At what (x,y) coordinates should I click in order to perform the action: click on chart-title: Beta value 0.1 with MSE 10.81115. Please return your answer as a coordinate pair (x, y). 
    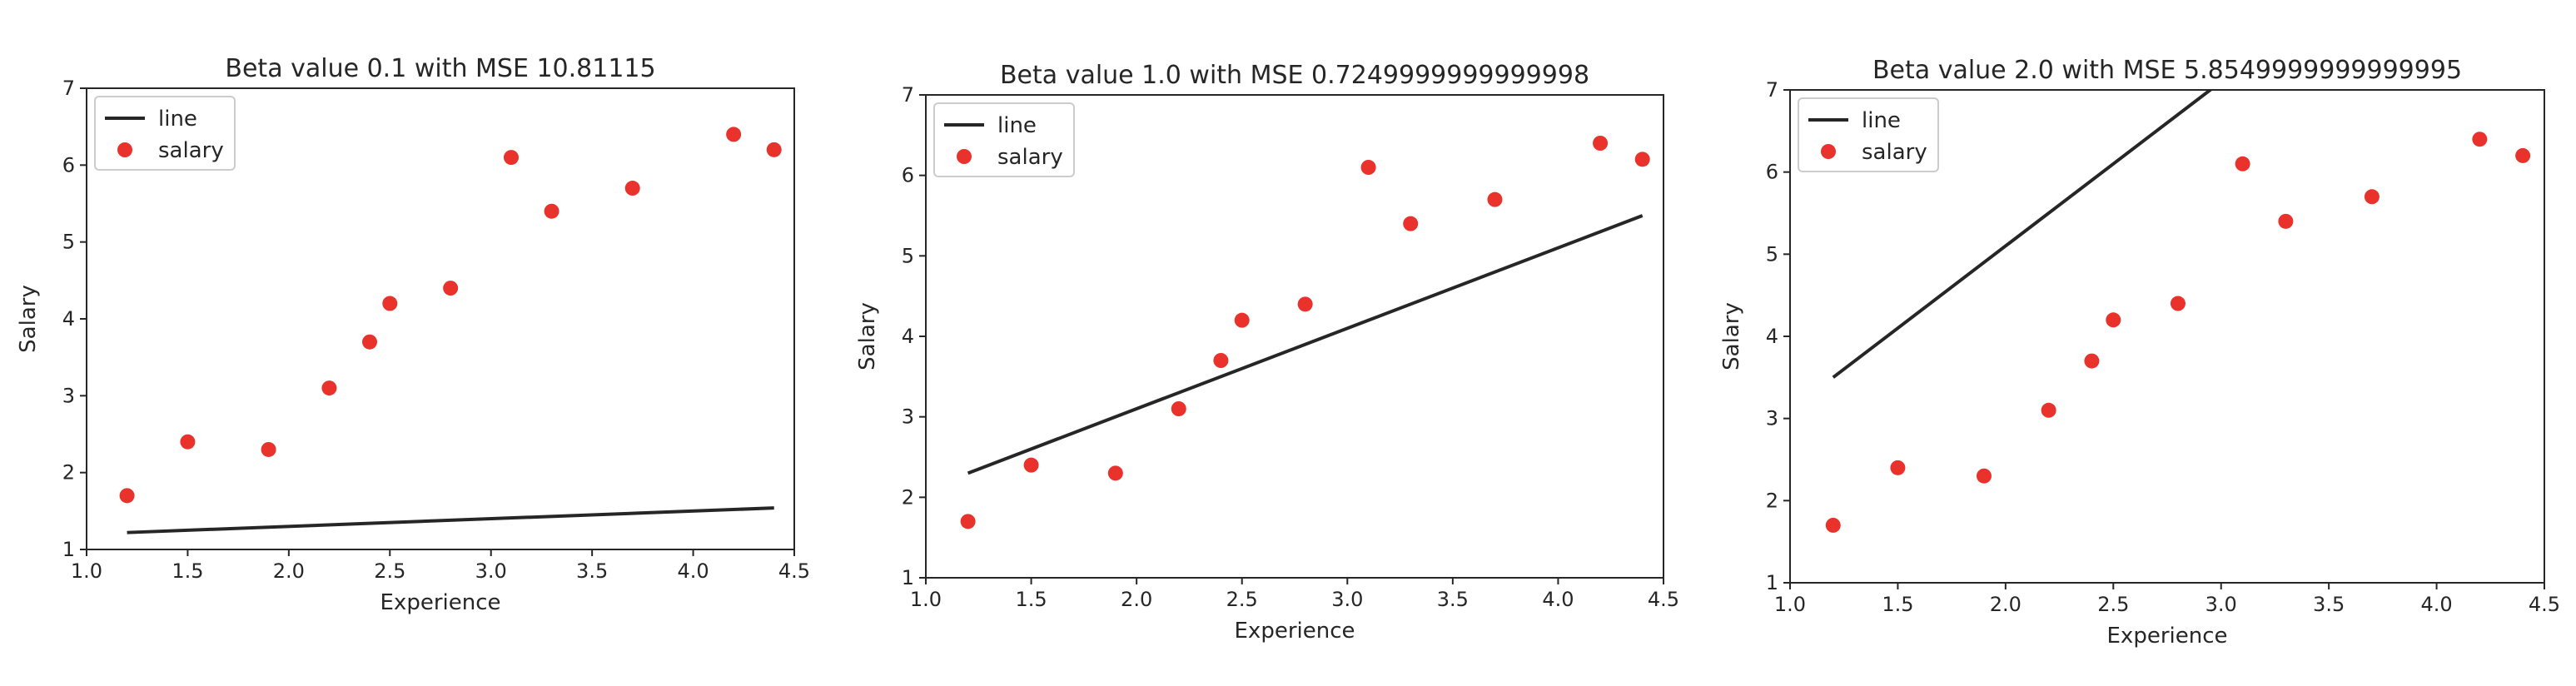
    Looking at the image, I should click on (440, 68).